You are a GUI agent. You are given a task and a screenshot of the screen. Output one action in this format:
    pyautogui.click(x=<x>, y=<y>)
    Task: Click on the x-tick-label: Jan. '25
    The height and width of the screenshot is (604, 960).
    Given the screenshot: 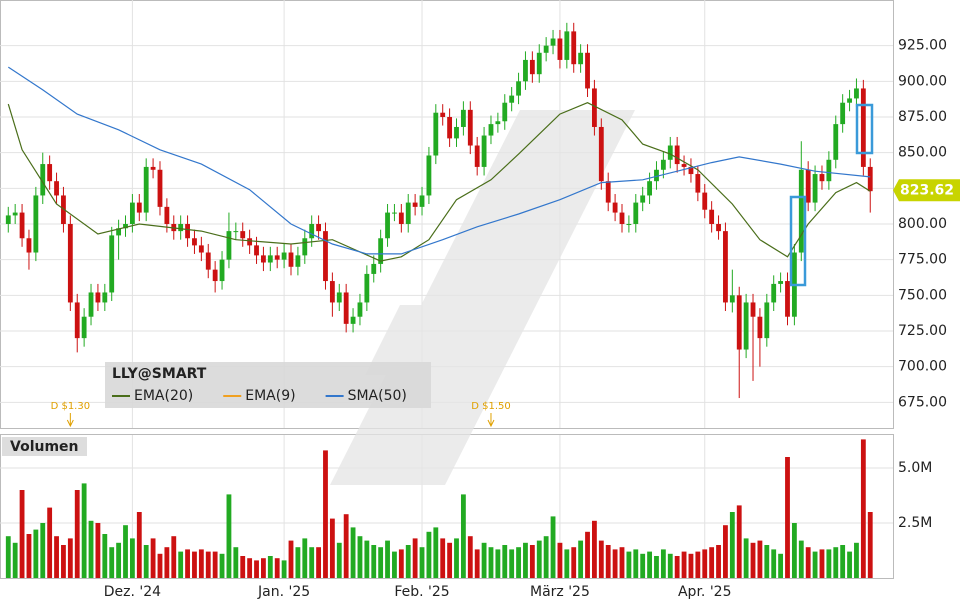 What is the action you would take?
    pyautogui.click(x=283, y=592)
    